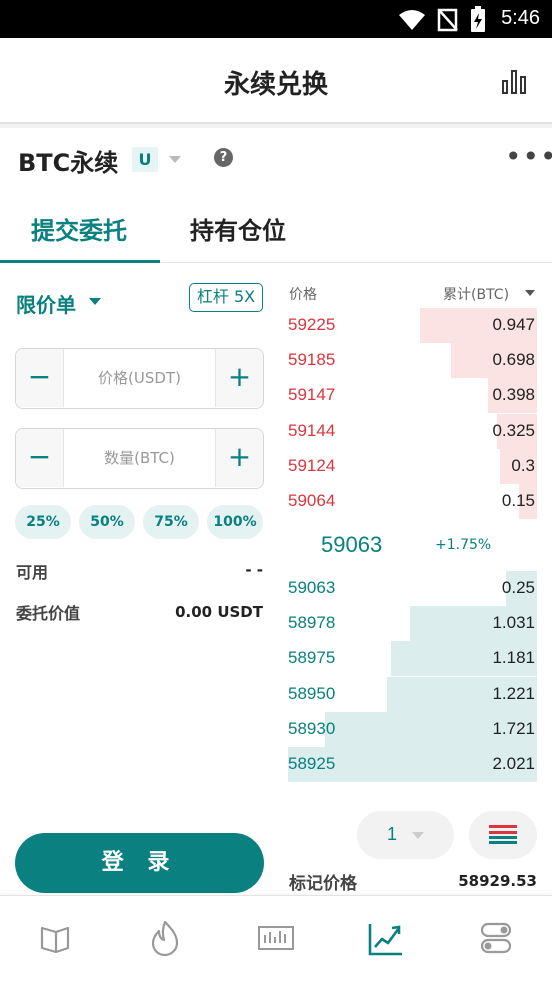  Describe the element at coordinates (223, 157) in the screenshot. I see `help-icon: ?` at that location.